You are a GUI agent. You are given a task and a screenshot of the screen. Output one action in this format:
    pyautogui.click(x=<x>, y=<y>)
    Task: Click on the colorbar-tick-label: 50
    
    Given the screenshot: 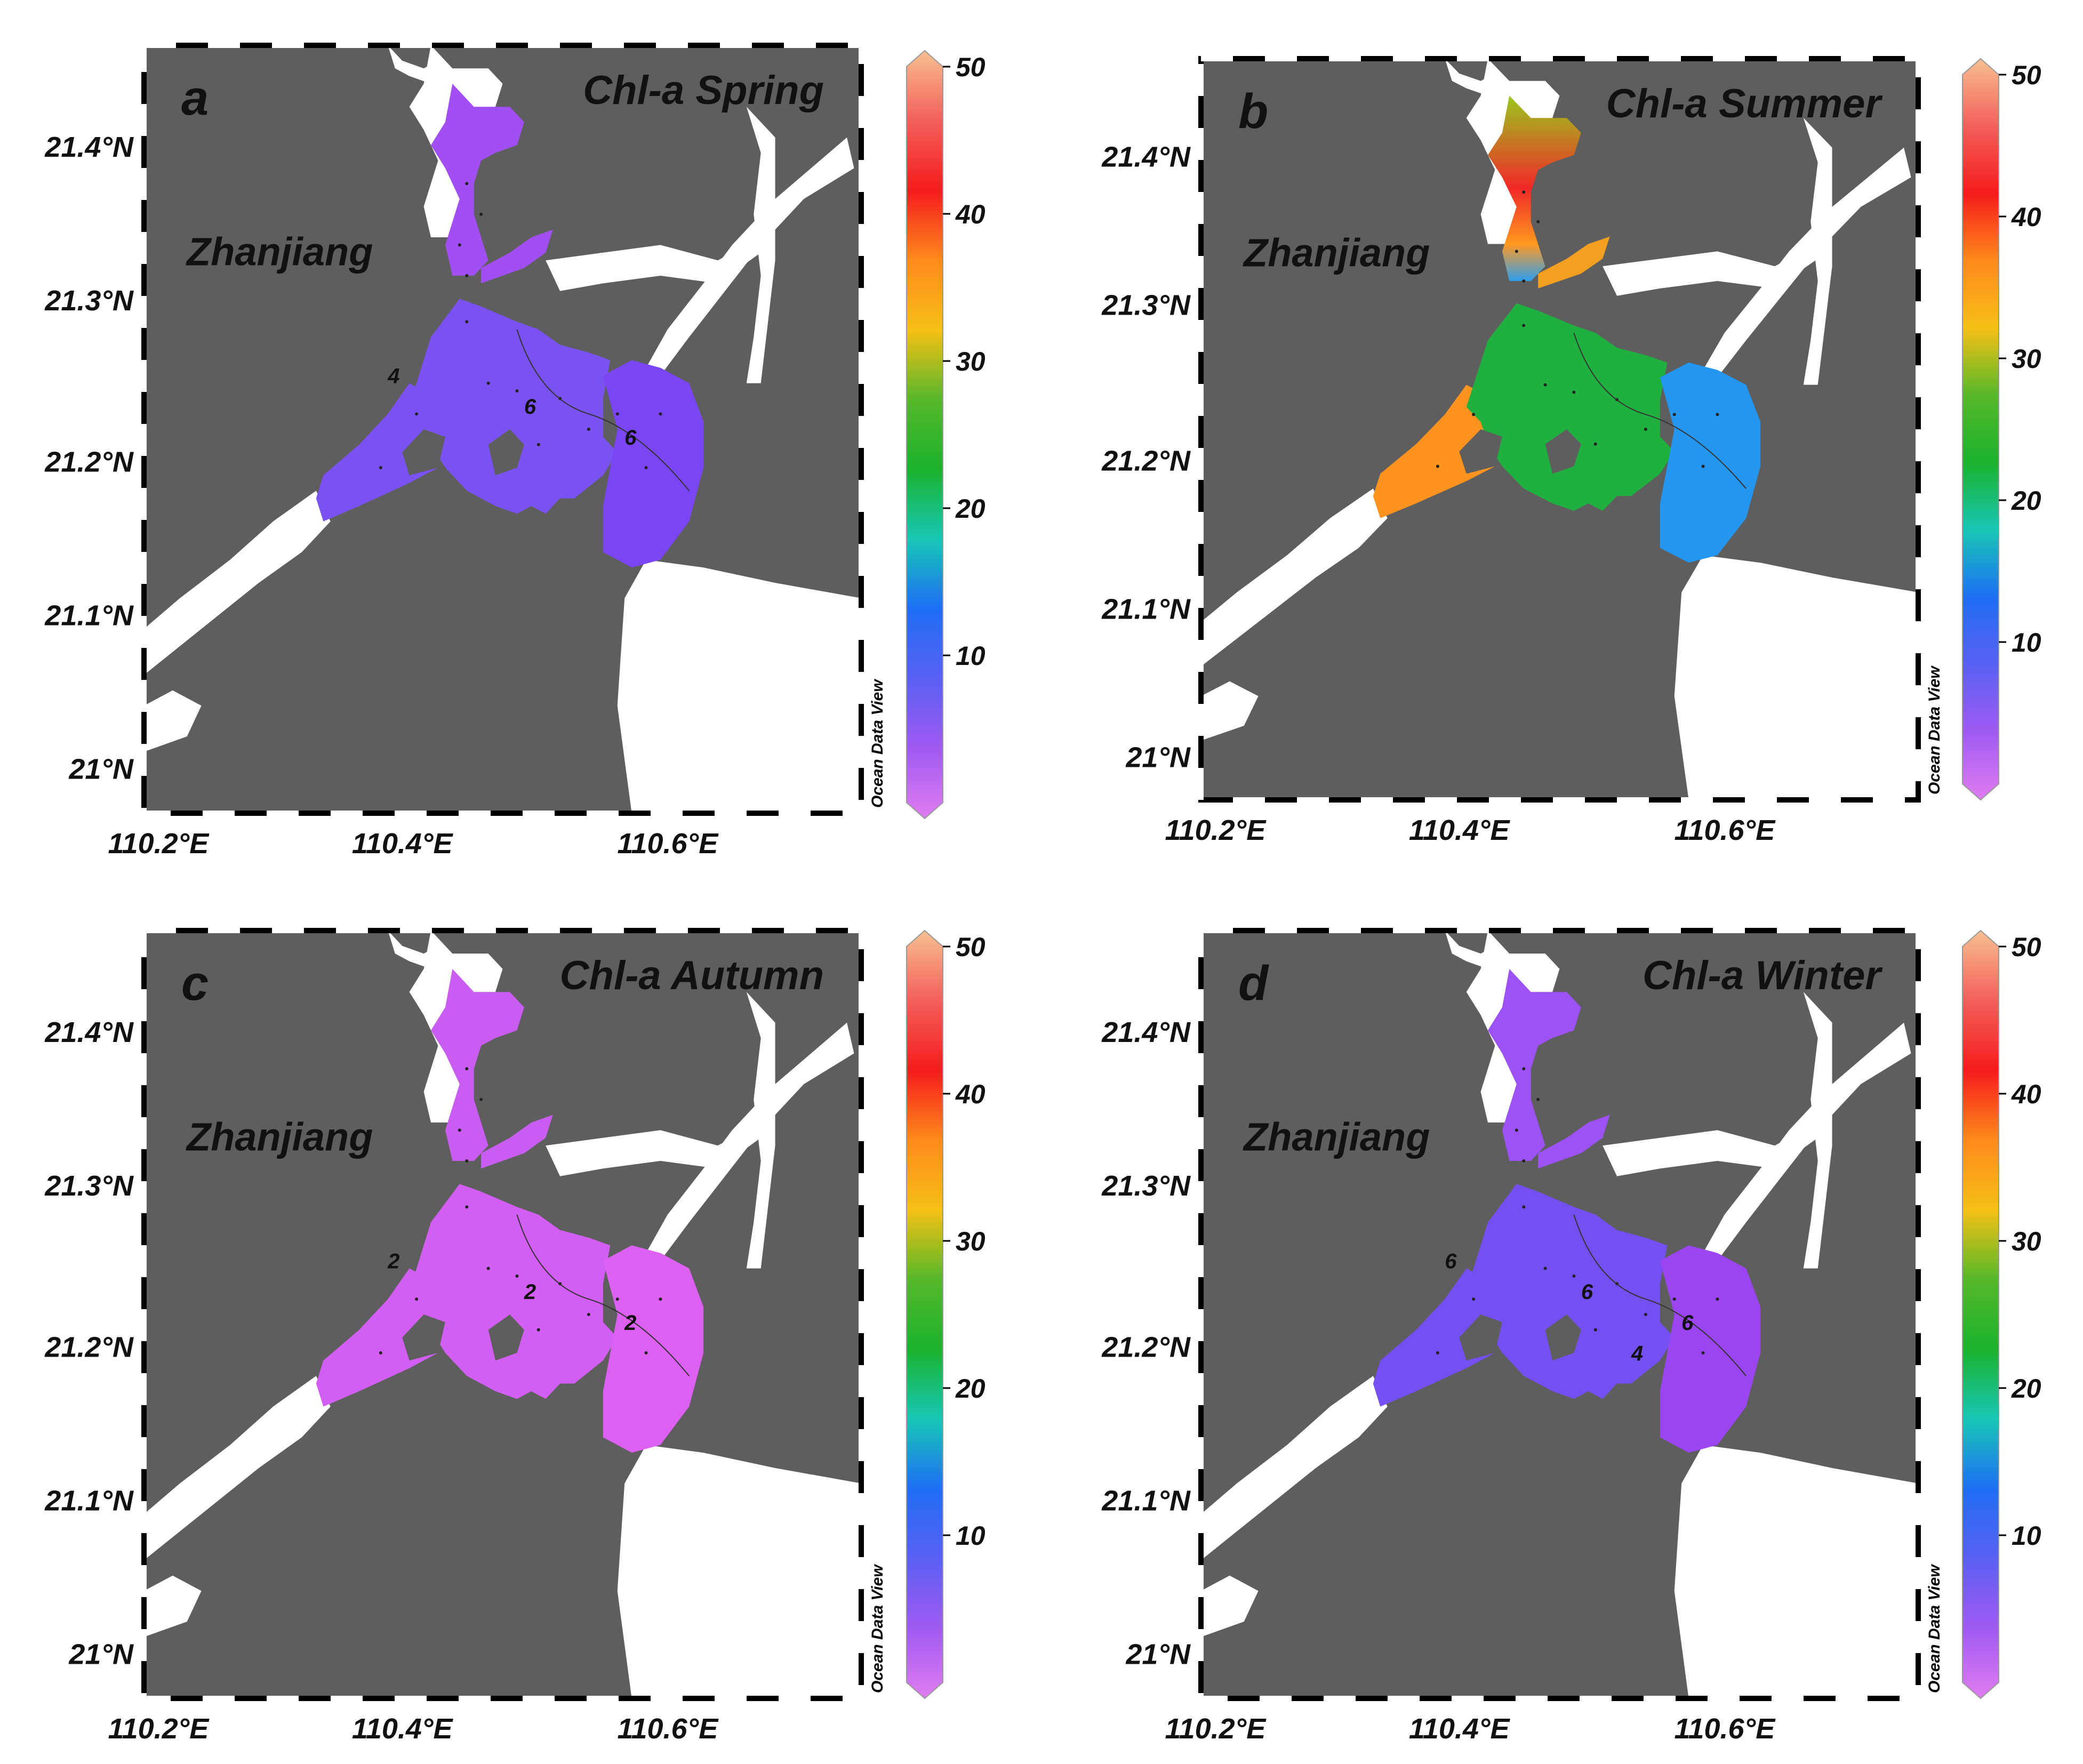 What is the action you would take?
    pyautogui.click(x=2027, y=947)
    